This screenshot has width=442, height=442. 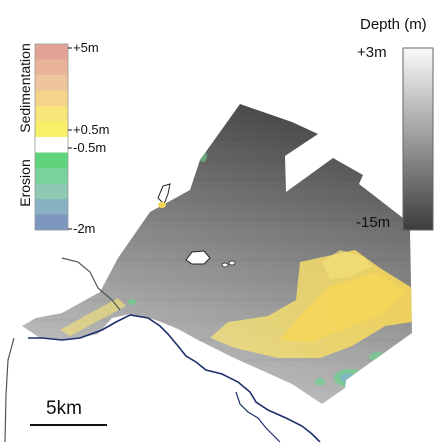 What do you see at coordinates (25, 88) in the screenshot?
I see `legend-sedimentation-title: Sedimentation` at bounding box center [25, 88].